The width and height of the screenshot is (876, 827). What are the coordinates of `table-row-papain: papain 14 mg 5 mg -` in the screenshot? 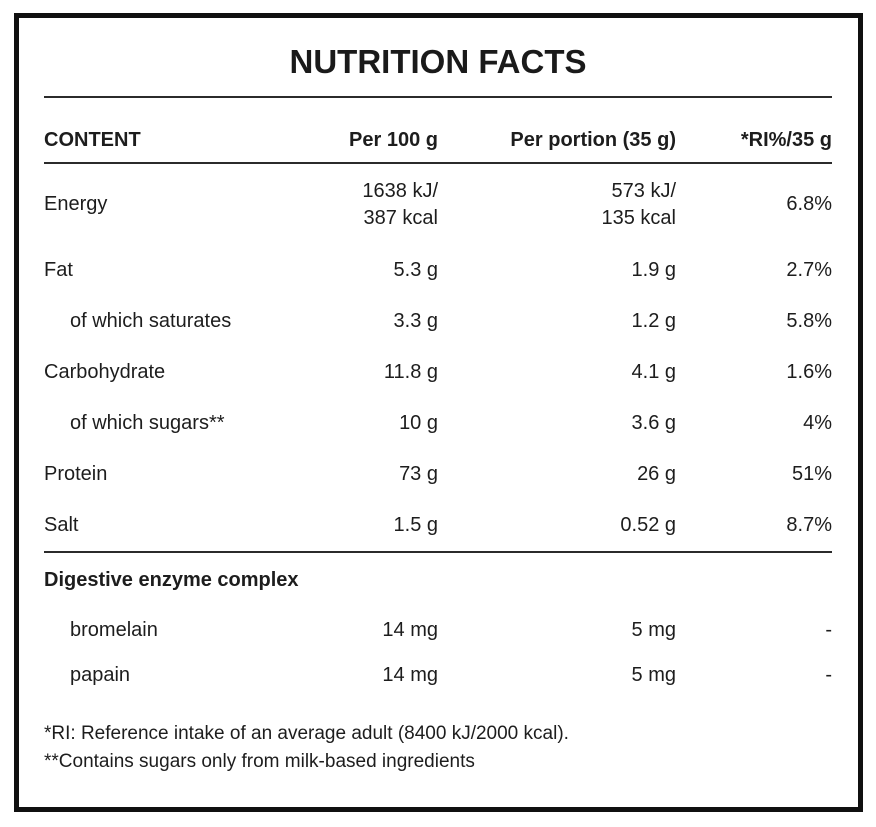 It's located at (438, 675).